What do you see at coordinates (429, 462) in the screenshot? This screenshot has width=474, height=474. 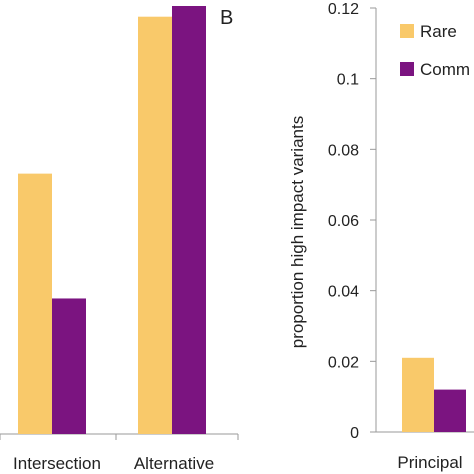 I see `category-label-principal: Principal` at bounding box center [429, 462].